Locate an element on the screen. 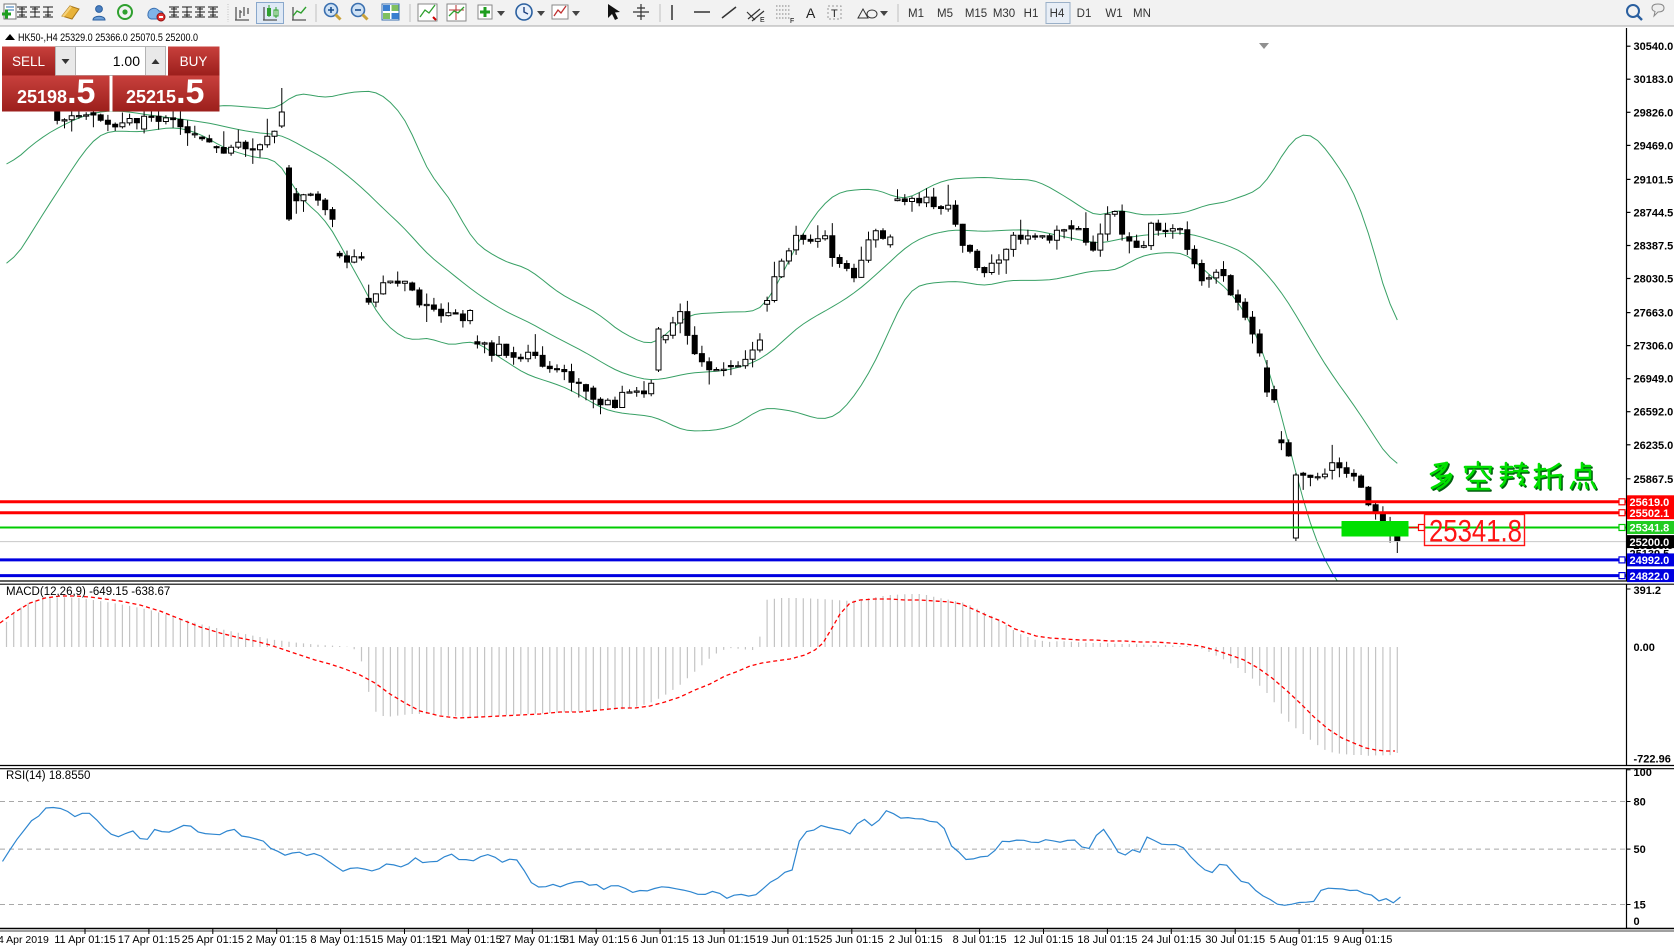 The height and width of the screenshot is (949, 1674). svg-text: 25867.5 is located at coordinates (1654, 480).